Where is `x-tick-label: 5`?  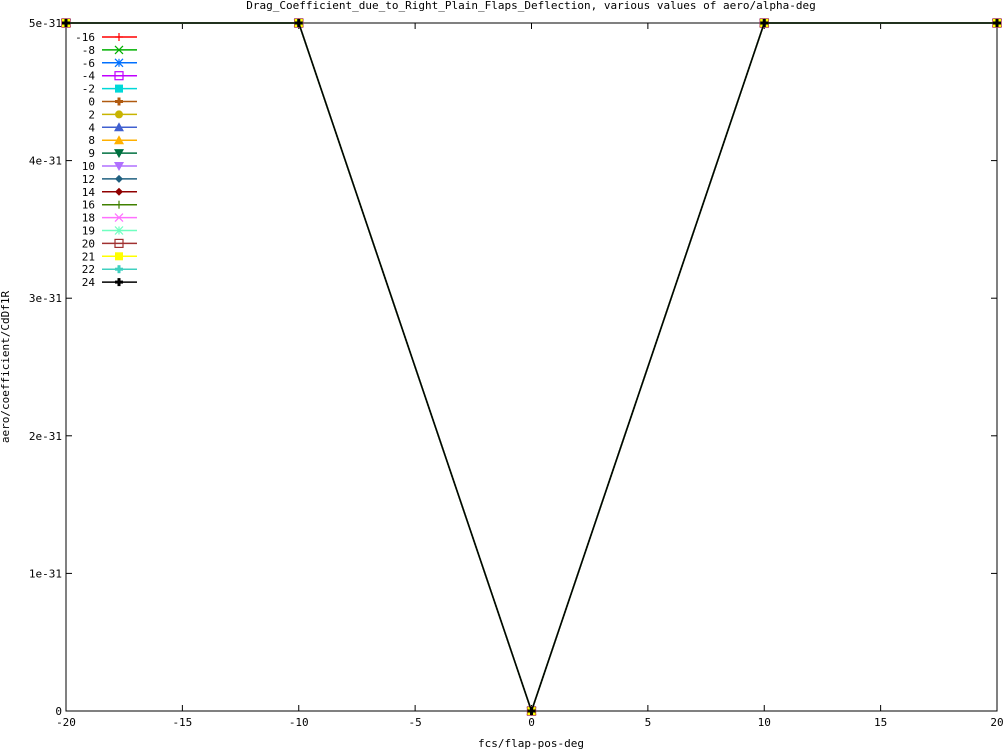 x-tick-label: 5 is located at coordinates (648, 722).